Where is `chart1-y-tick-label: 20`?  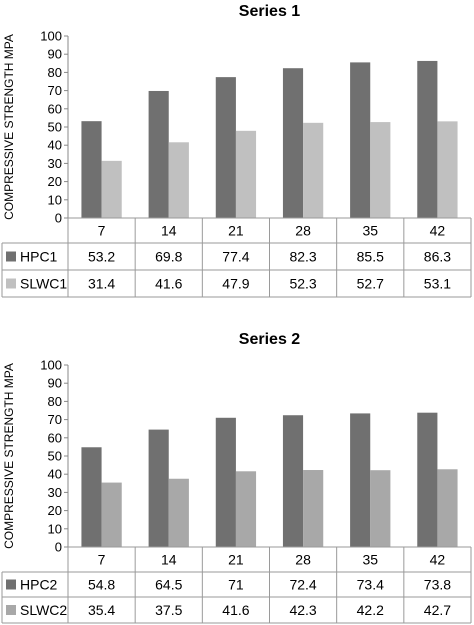 chart1-y-tick-label: 20 is located at coordinates (55, 181).